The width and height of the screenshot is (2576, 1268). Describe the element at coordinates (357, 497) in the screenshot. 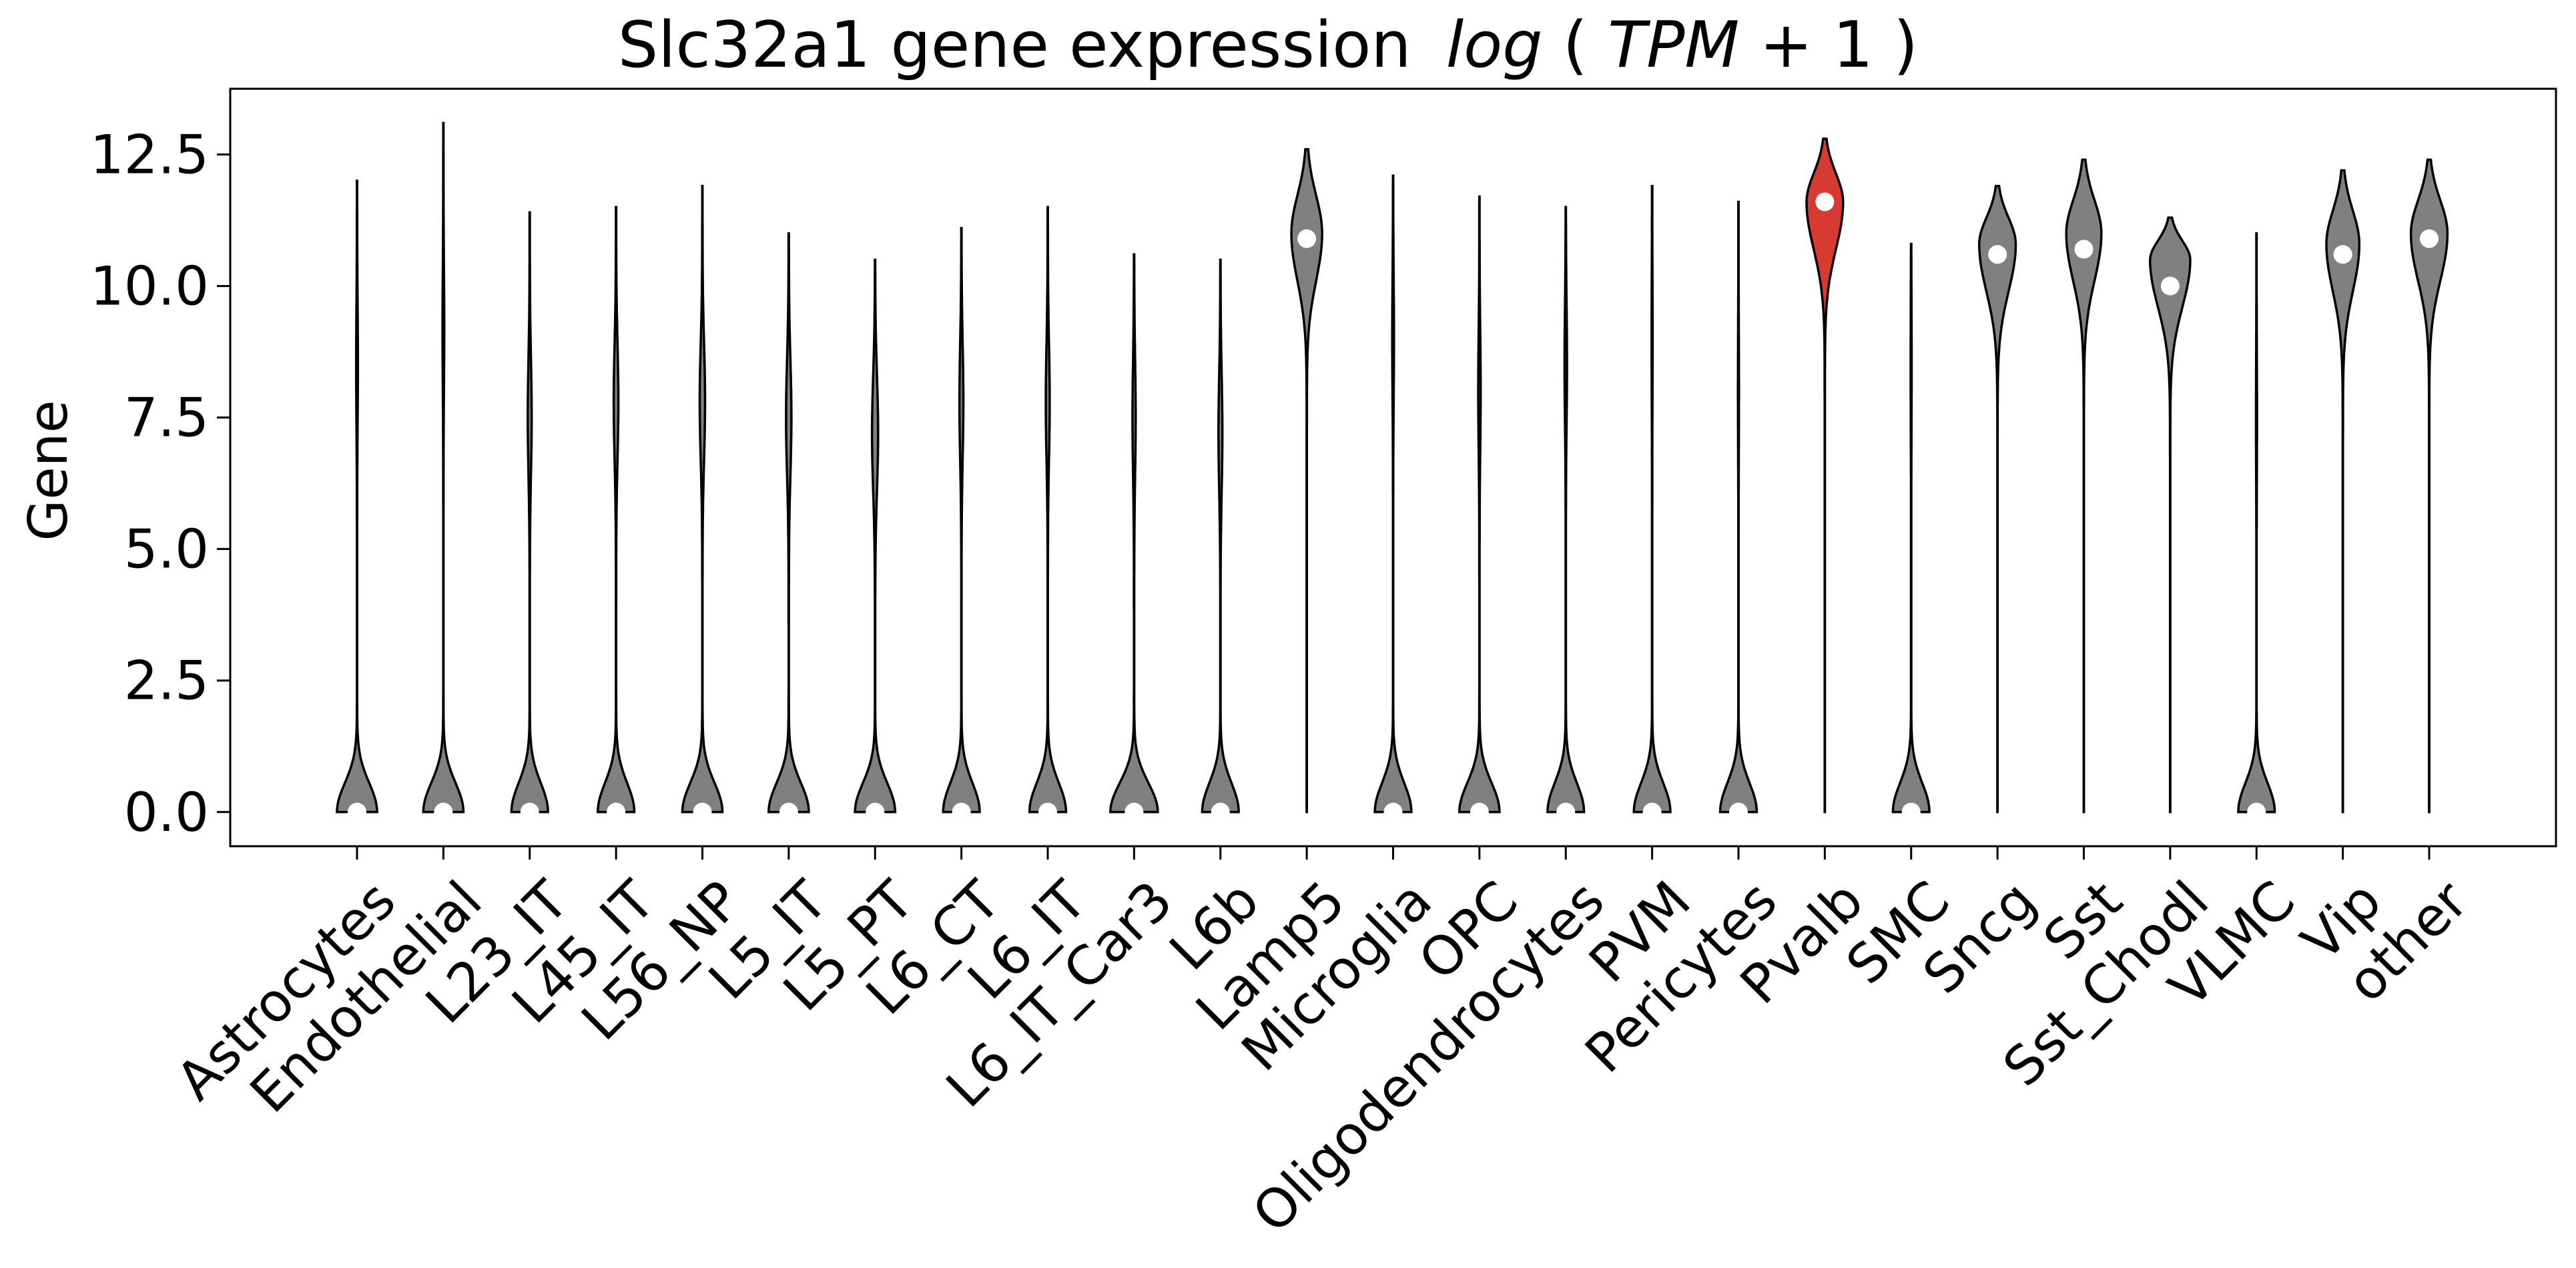

I see `violin-astrocytes` at that location.